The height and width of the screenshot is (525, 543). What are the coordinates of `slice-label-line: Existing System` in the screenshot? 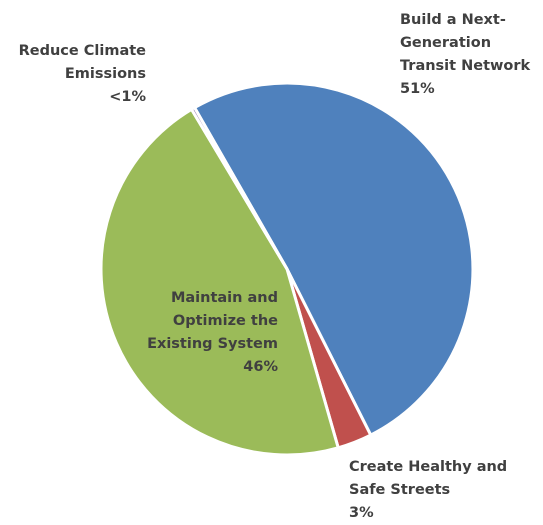 It's located at (212, 344).